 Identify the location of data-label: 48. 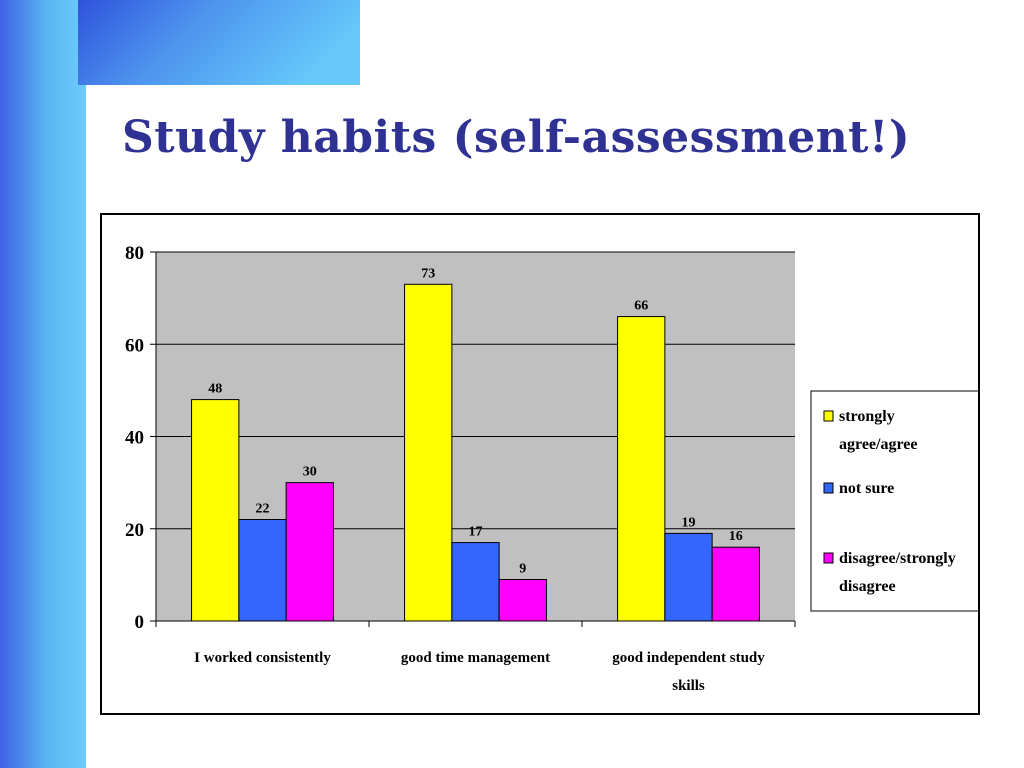
(215, 389).